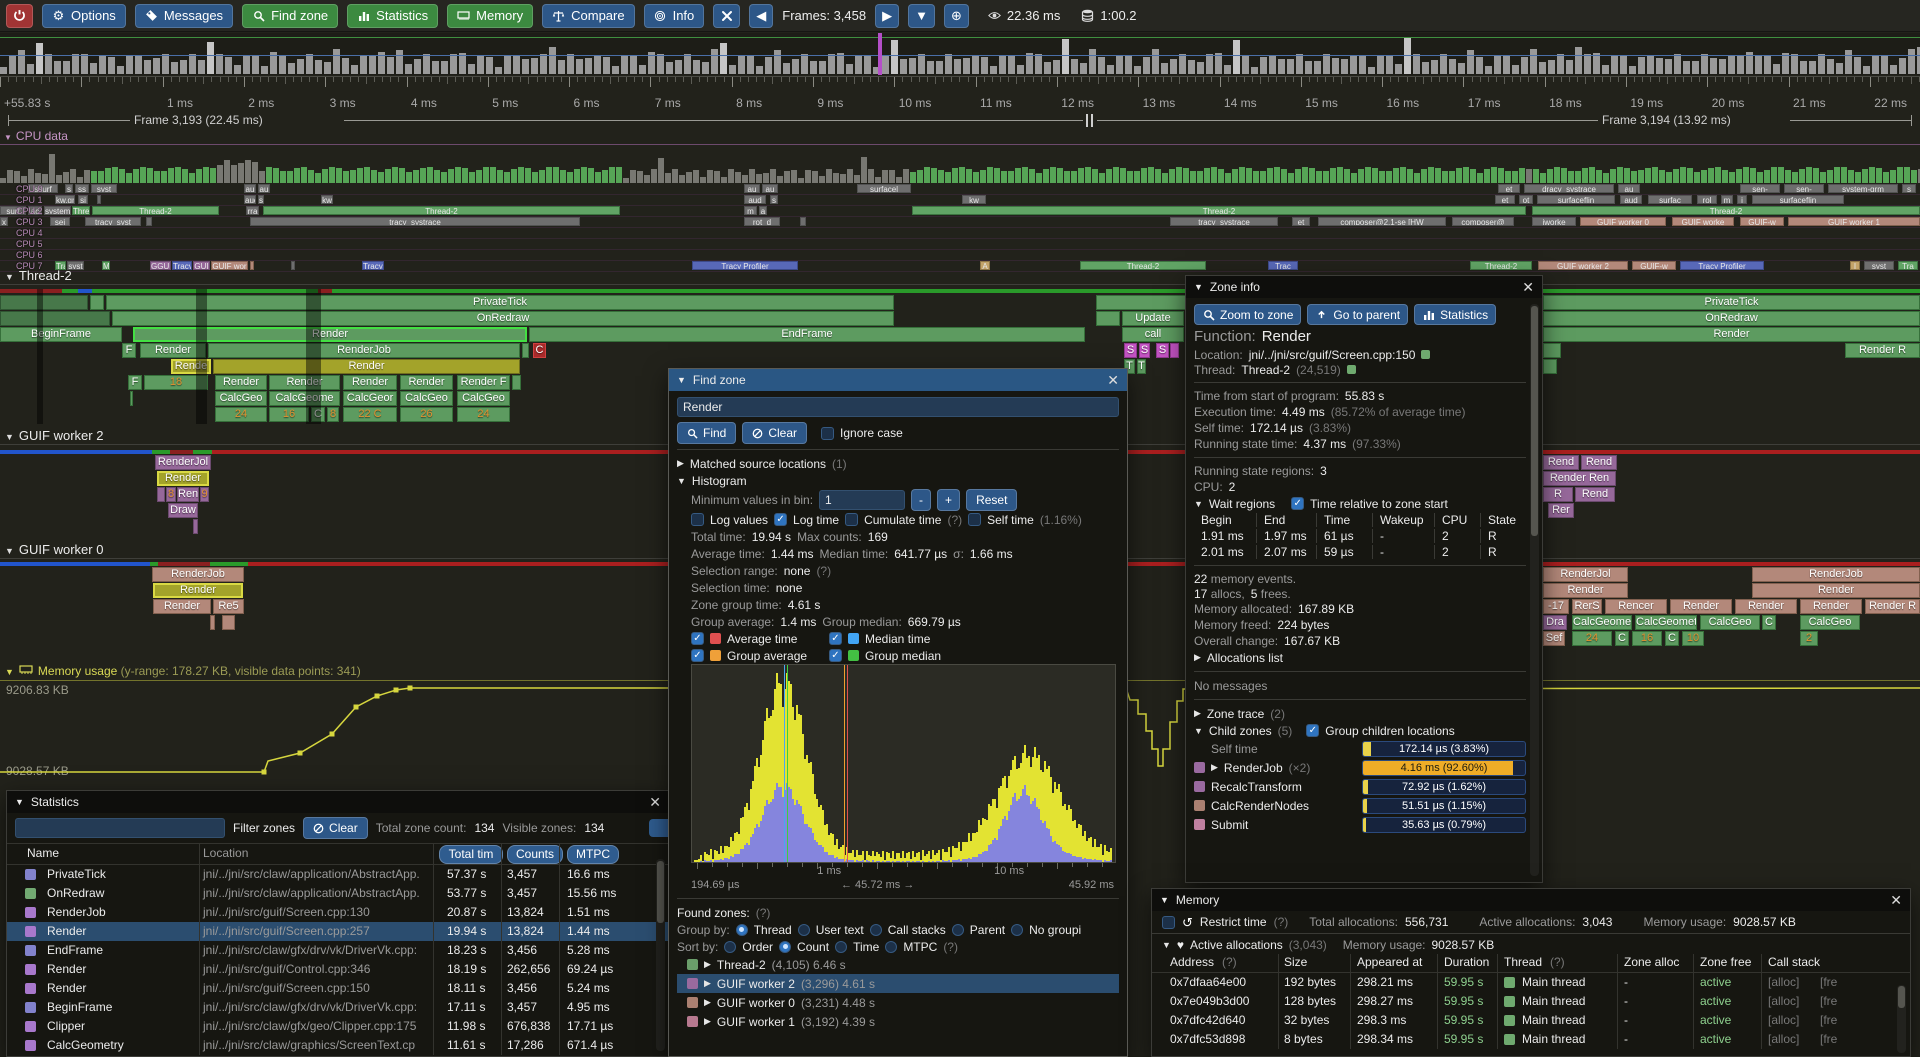 Image resolution: width=1920 pixels, height=1057 pixels. I want to click on tools-button, so click(727, 15).